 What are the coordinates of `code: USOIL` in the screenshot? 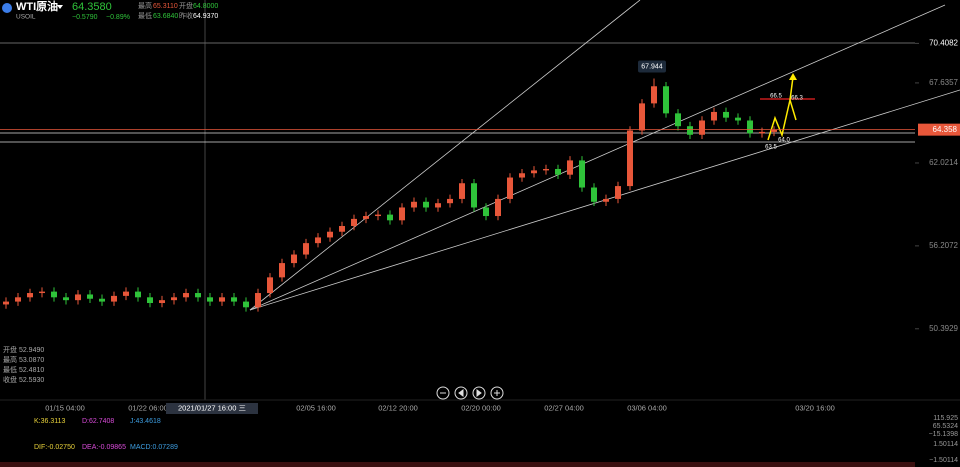 It's located at (26, 17).